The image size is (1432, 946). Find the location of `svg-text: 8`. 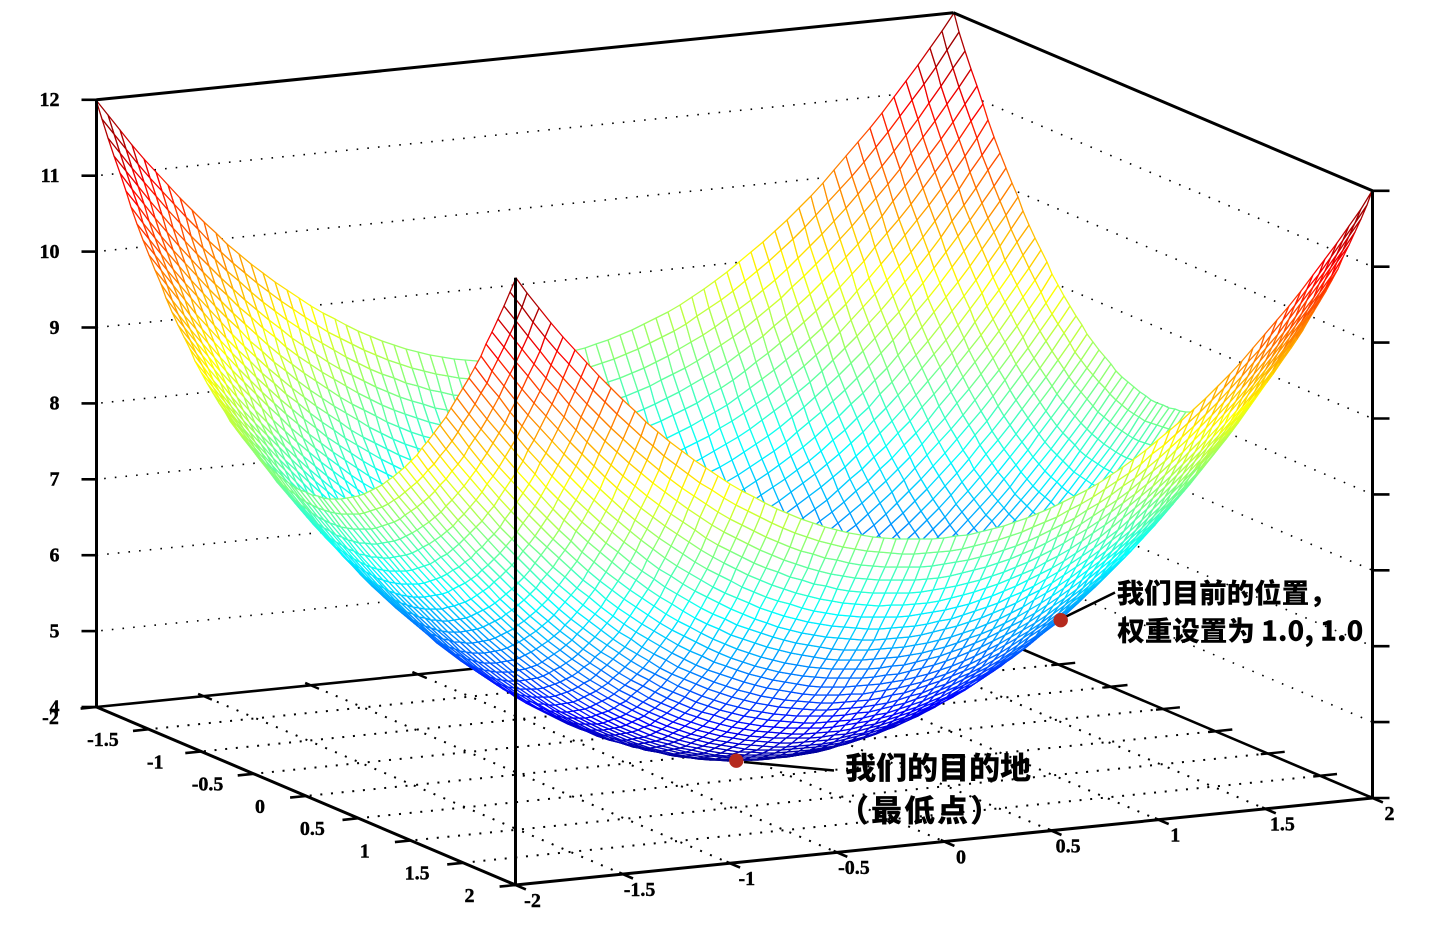

svg-text: 8 is located at coordinates (55, 404).